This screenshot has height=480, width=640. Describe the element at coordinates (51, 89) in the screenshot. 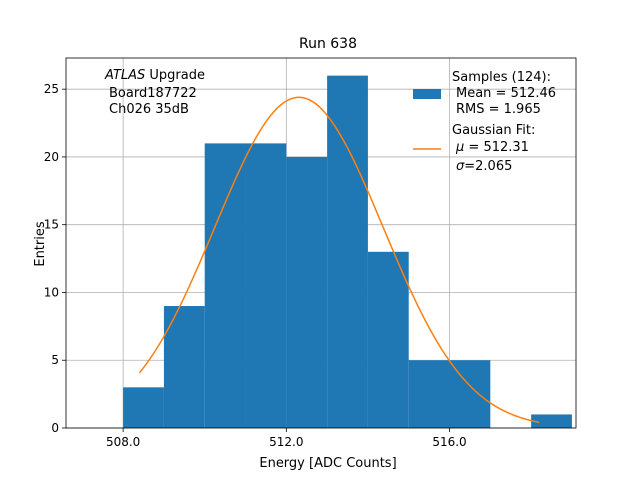

I see `y-tick-label-5: 25` at that location.